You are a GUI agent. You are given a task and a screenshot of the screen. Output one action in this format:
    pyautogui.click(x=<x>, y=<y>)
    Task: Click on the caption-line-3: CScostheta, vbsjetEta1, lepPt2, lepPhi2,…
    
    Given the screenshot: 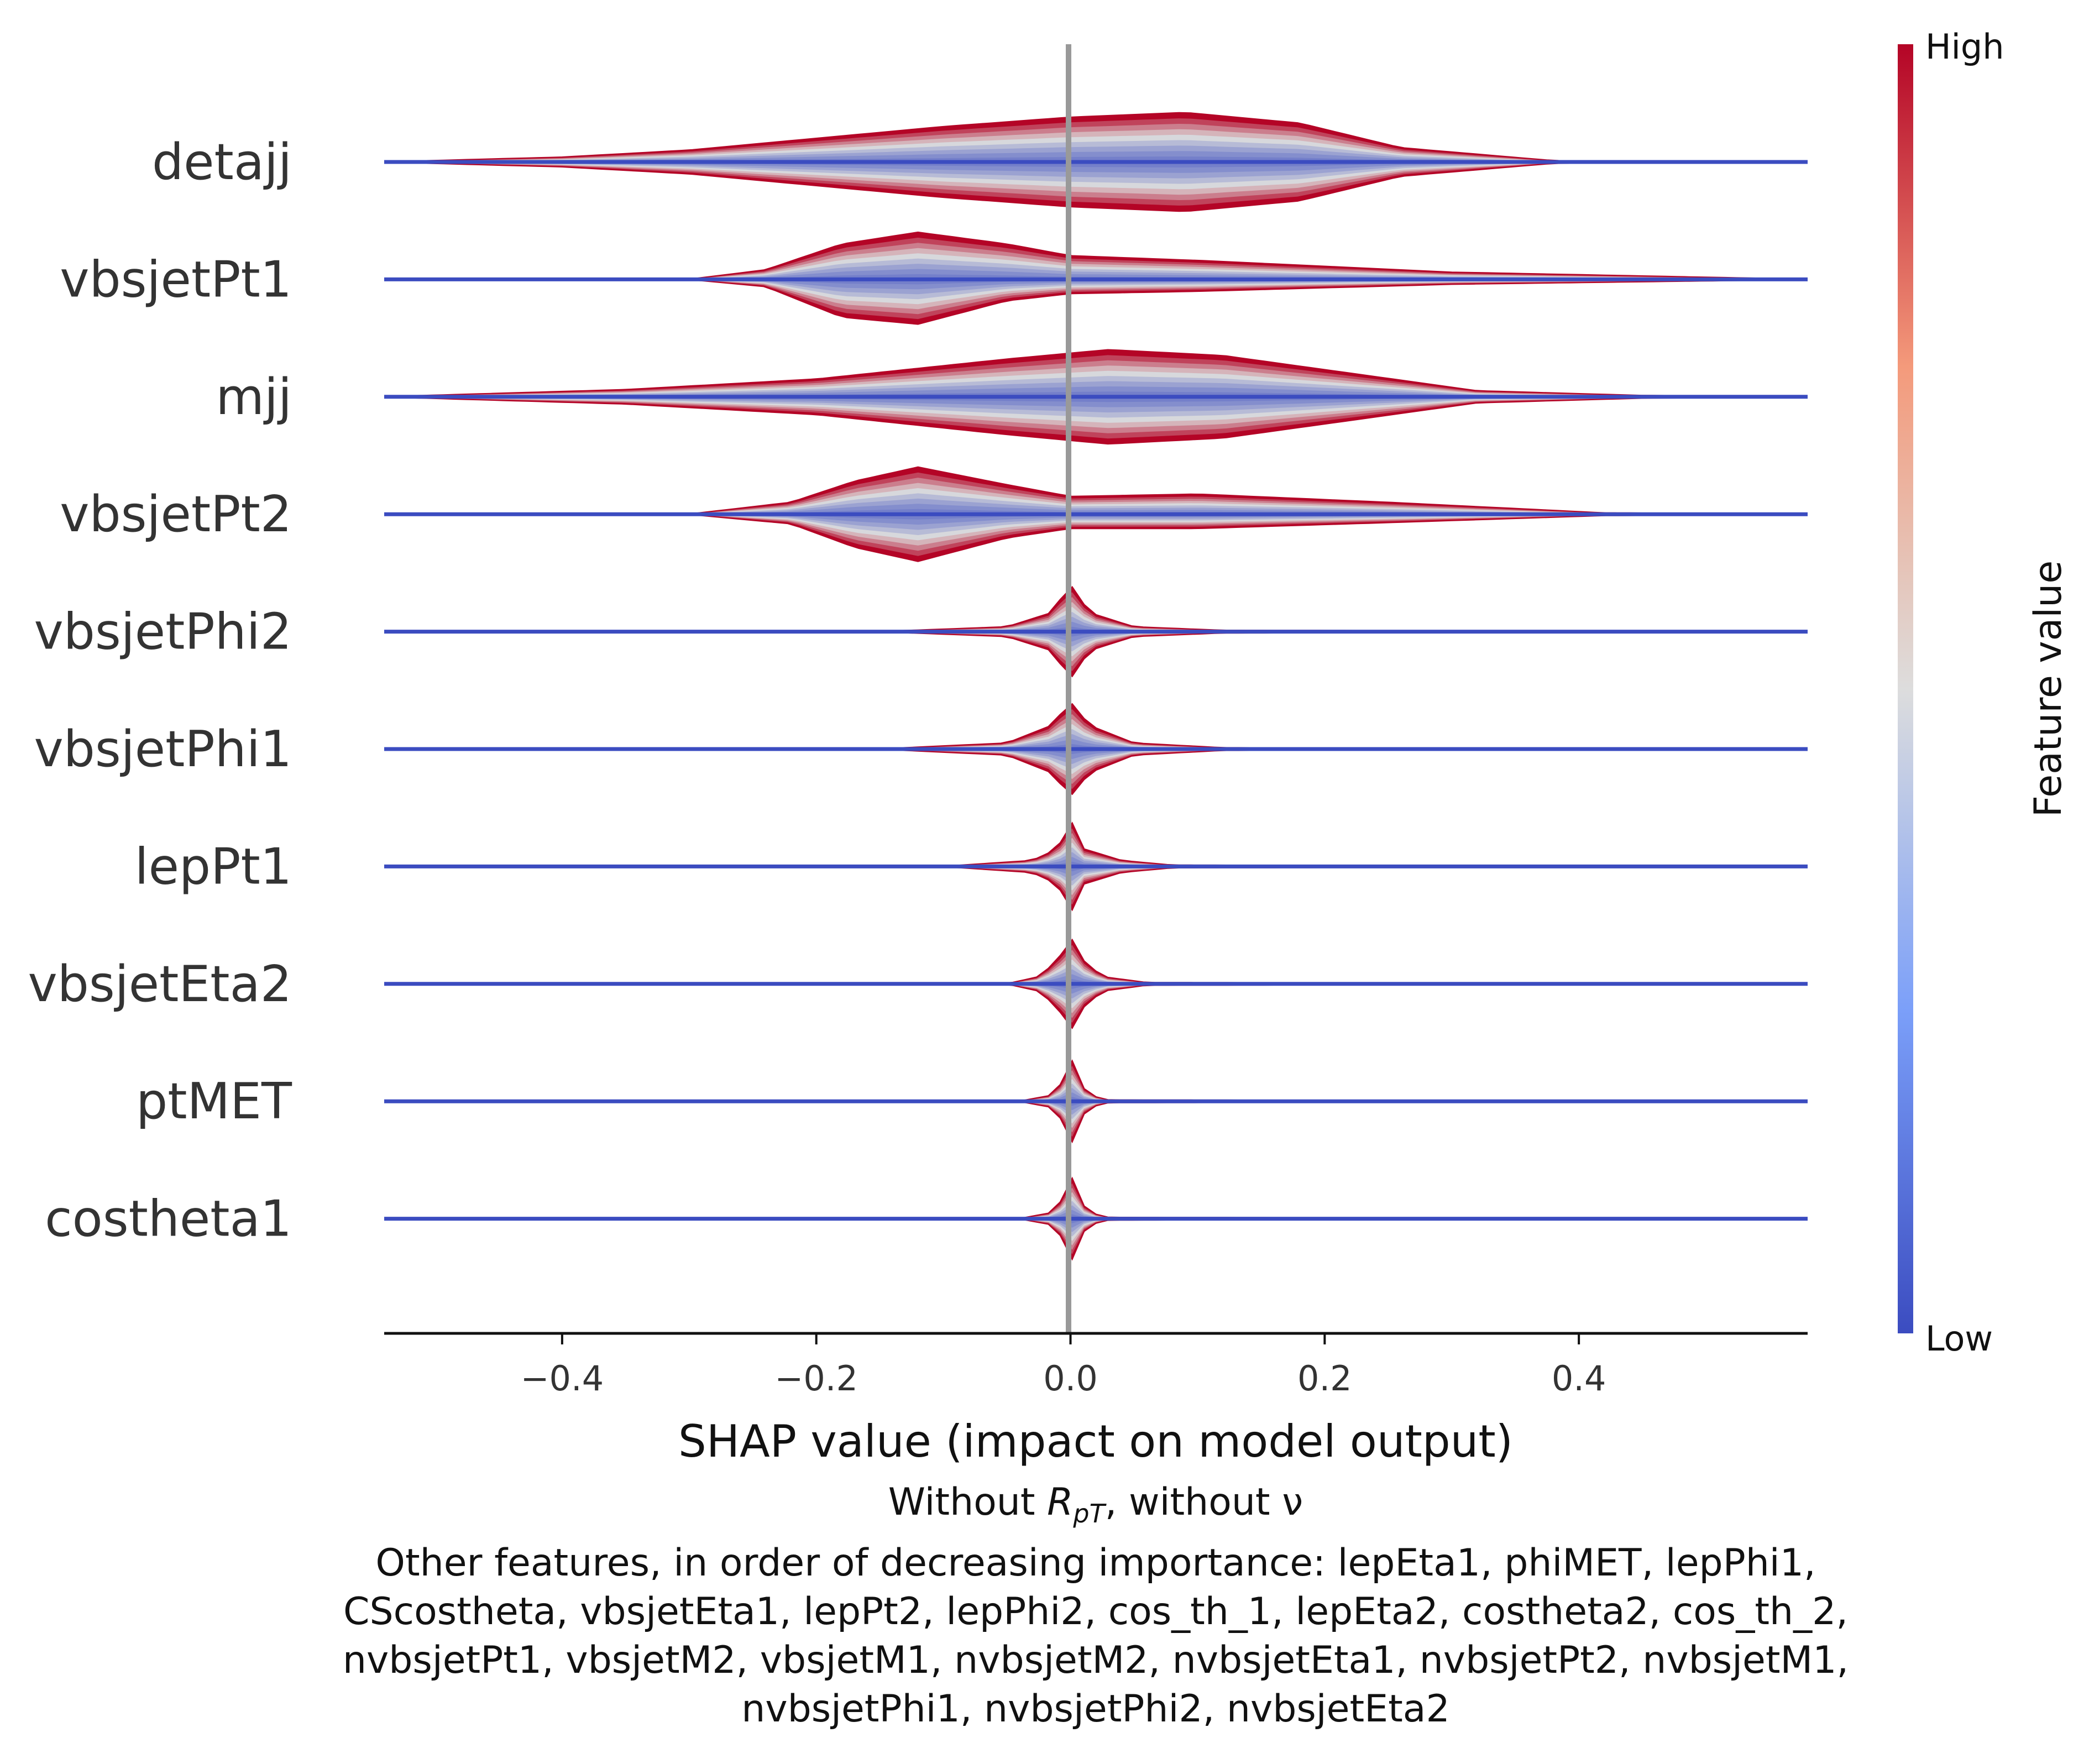 What is the action you would take?
    pyautogui.click(x=1095, y=1612)
    